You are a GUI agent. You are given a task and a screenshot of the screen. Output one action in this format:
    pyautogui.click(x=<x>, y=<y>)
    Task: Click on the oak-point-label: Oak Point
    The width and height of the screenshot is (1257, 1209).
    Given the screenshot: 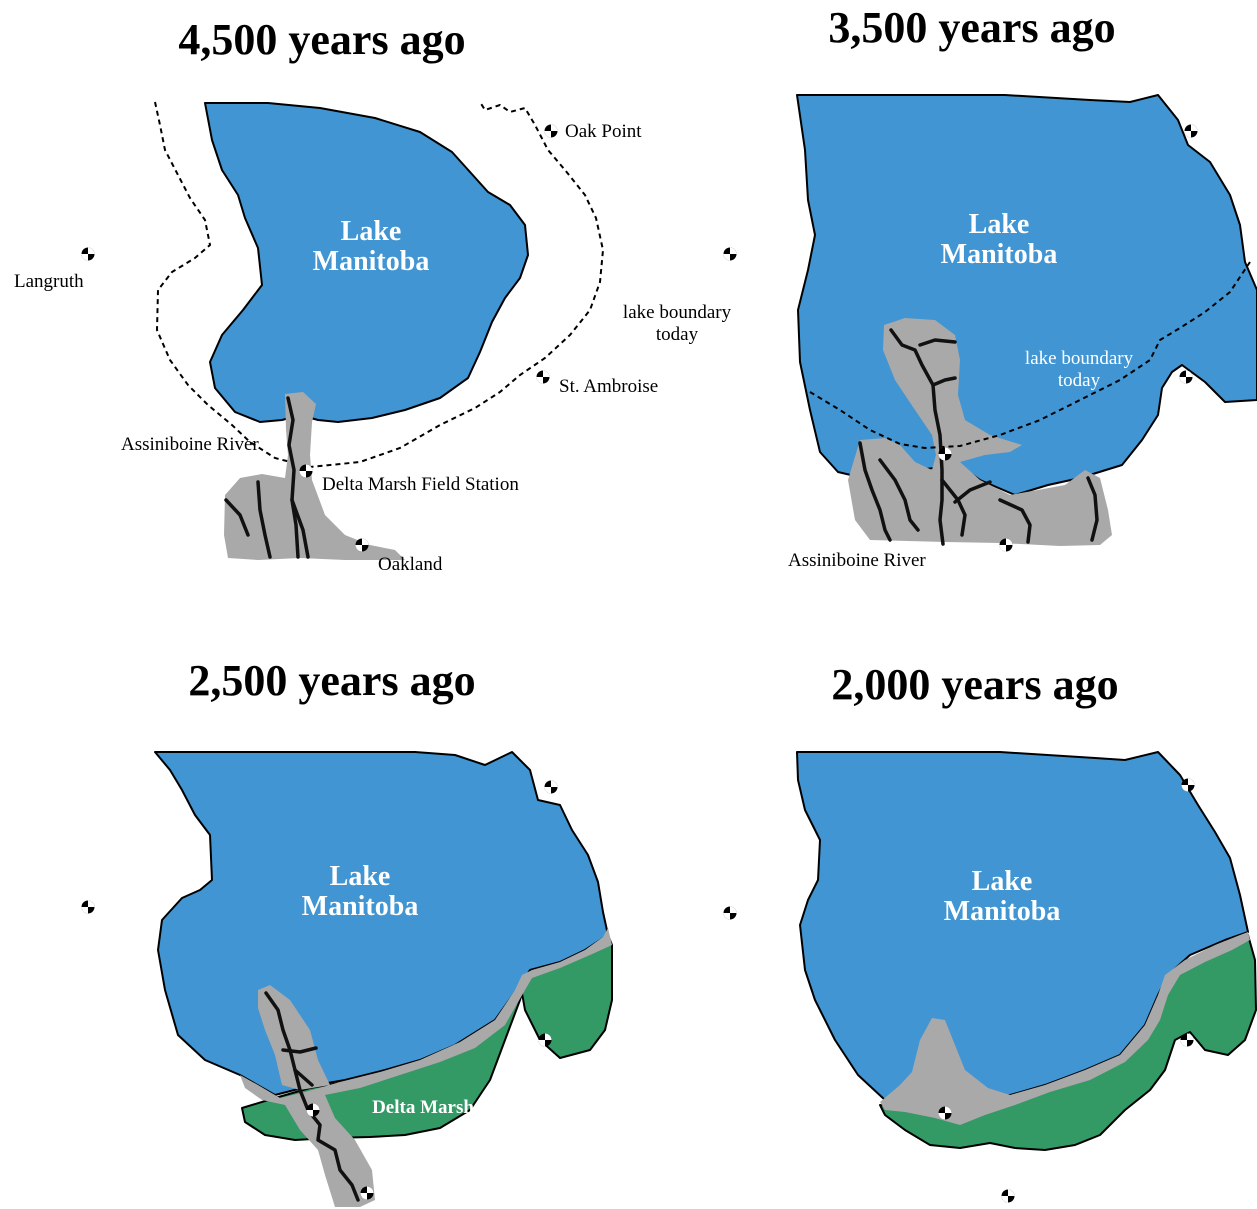 What is the action you would take?
    pyautogui.click(x=603, y=131)
    